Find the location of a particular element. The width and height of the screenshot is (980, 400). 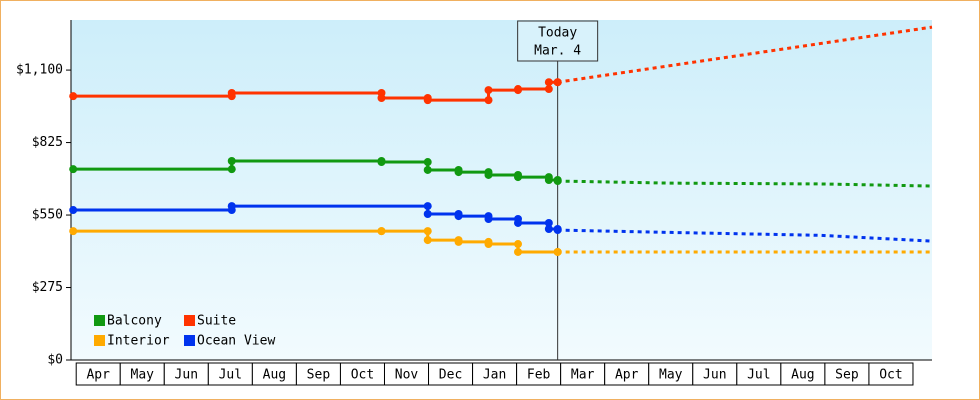

today-box is located at coordinates (558, 41).